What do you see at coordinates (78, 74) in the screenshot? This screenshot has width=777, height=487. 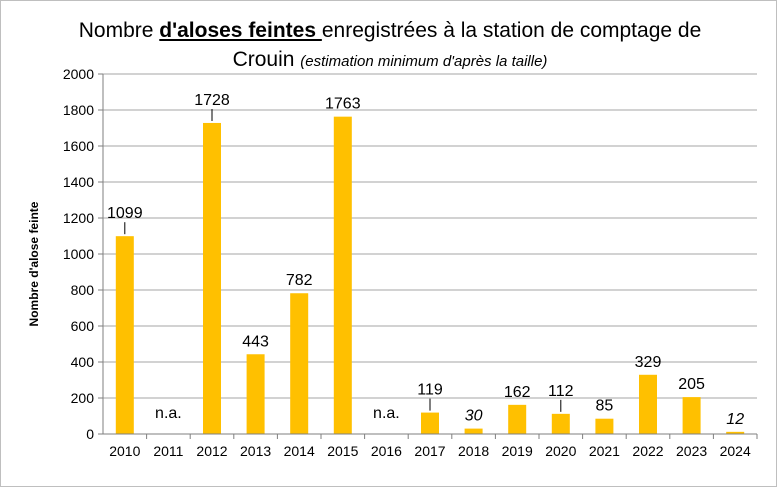 I see `y-tick-label: 2000` at bounding box center [78, 74].